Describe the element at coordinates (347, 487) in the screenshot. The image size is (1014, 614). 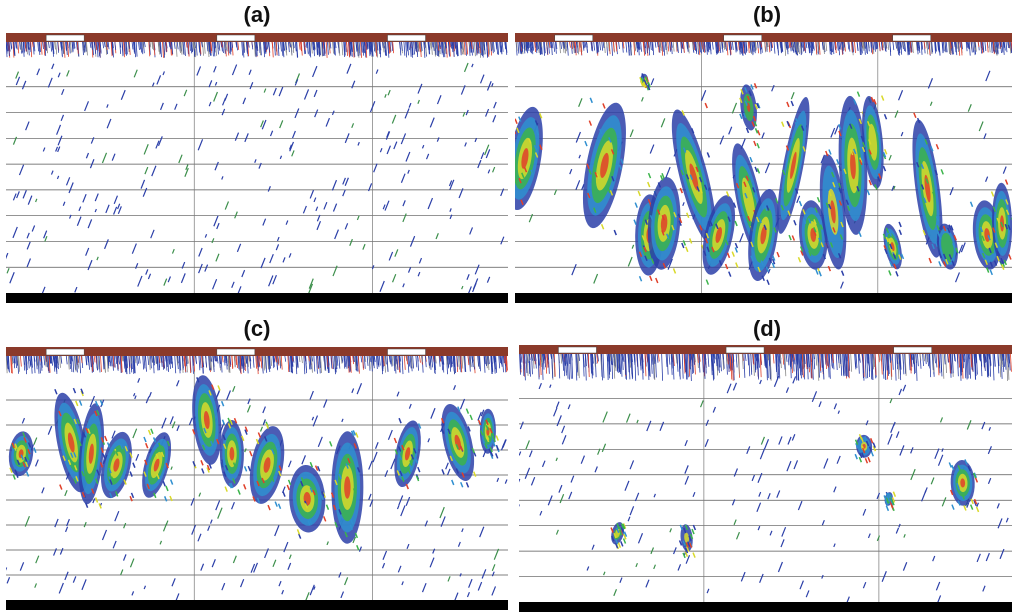
I see `fish-school` at that location.